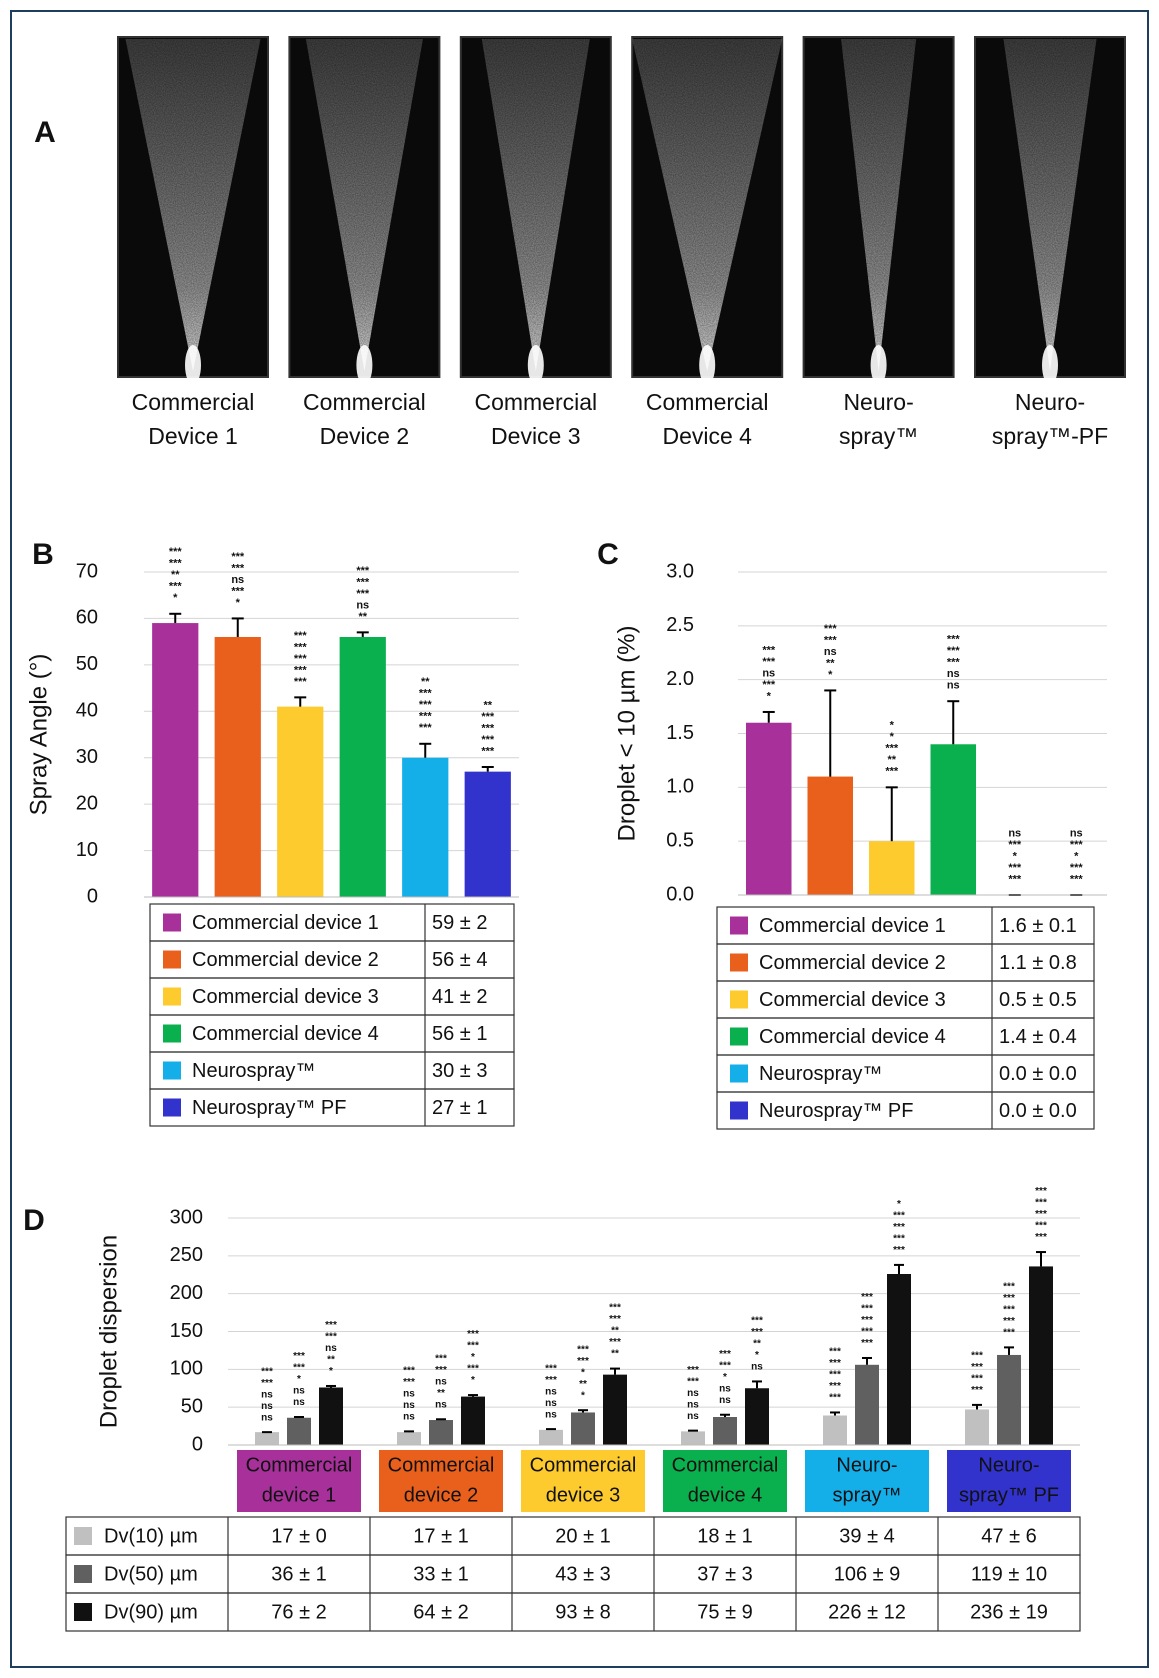 Image resolution: width=1159 pixels, height=1678 pixels. Describe the element at coordinates (87, 803) in the screenshot. I see `y-tick-label: 20` at that location.